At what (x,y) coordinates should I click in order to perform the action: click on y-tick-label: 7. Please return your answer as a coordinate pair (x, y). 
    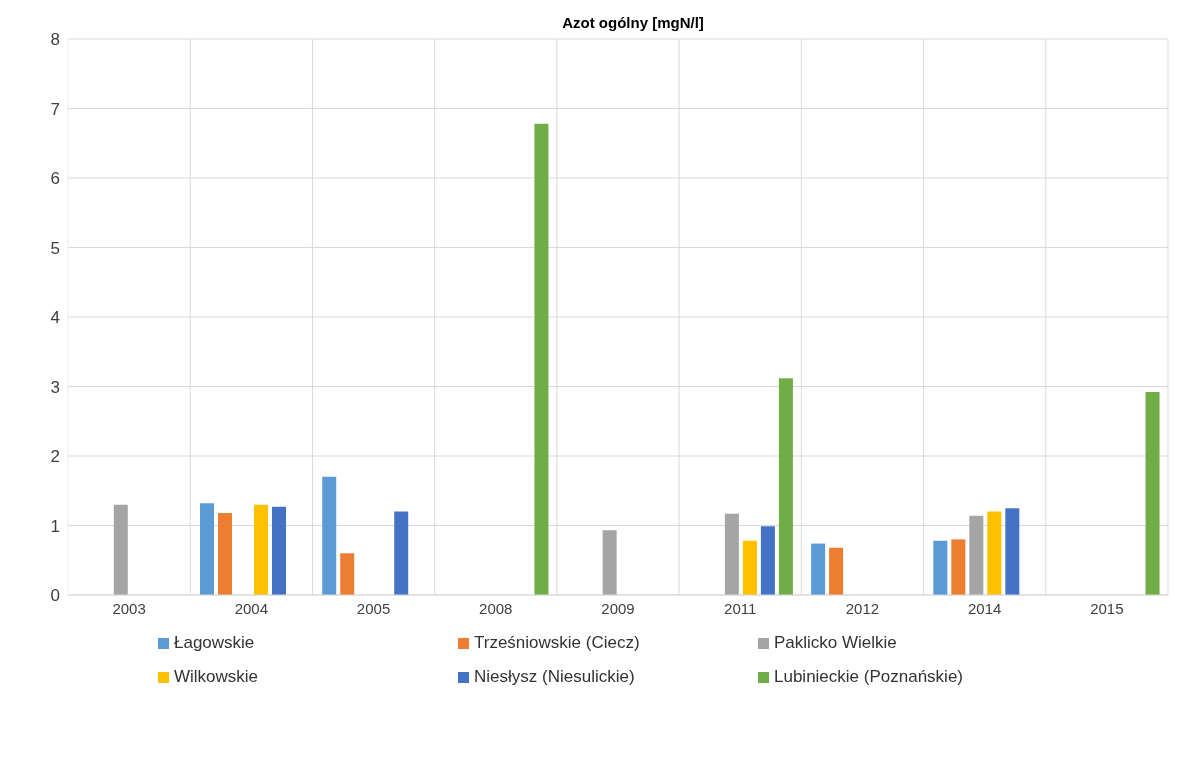
    Looking at the image, I should click on (55, 109).